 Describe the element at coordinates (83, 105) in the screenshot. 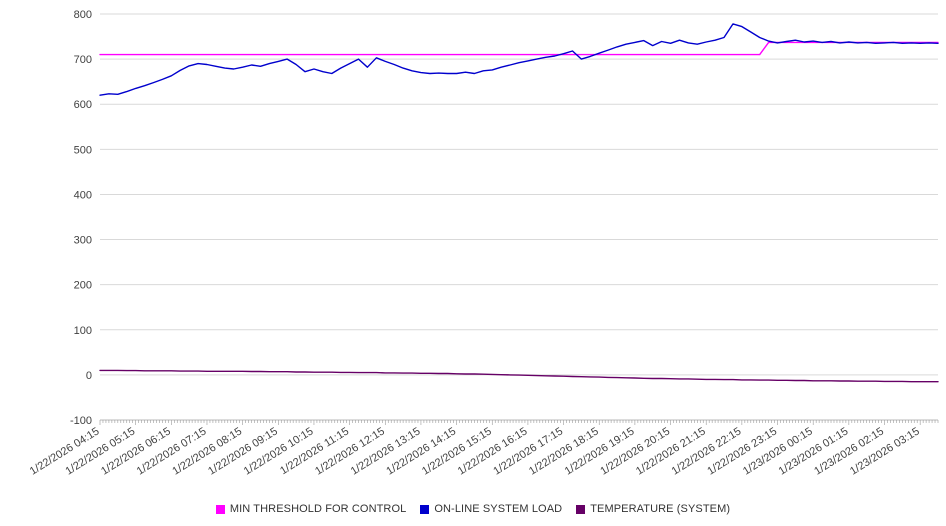

I see `y-axis-tick-label: 600` at that location.